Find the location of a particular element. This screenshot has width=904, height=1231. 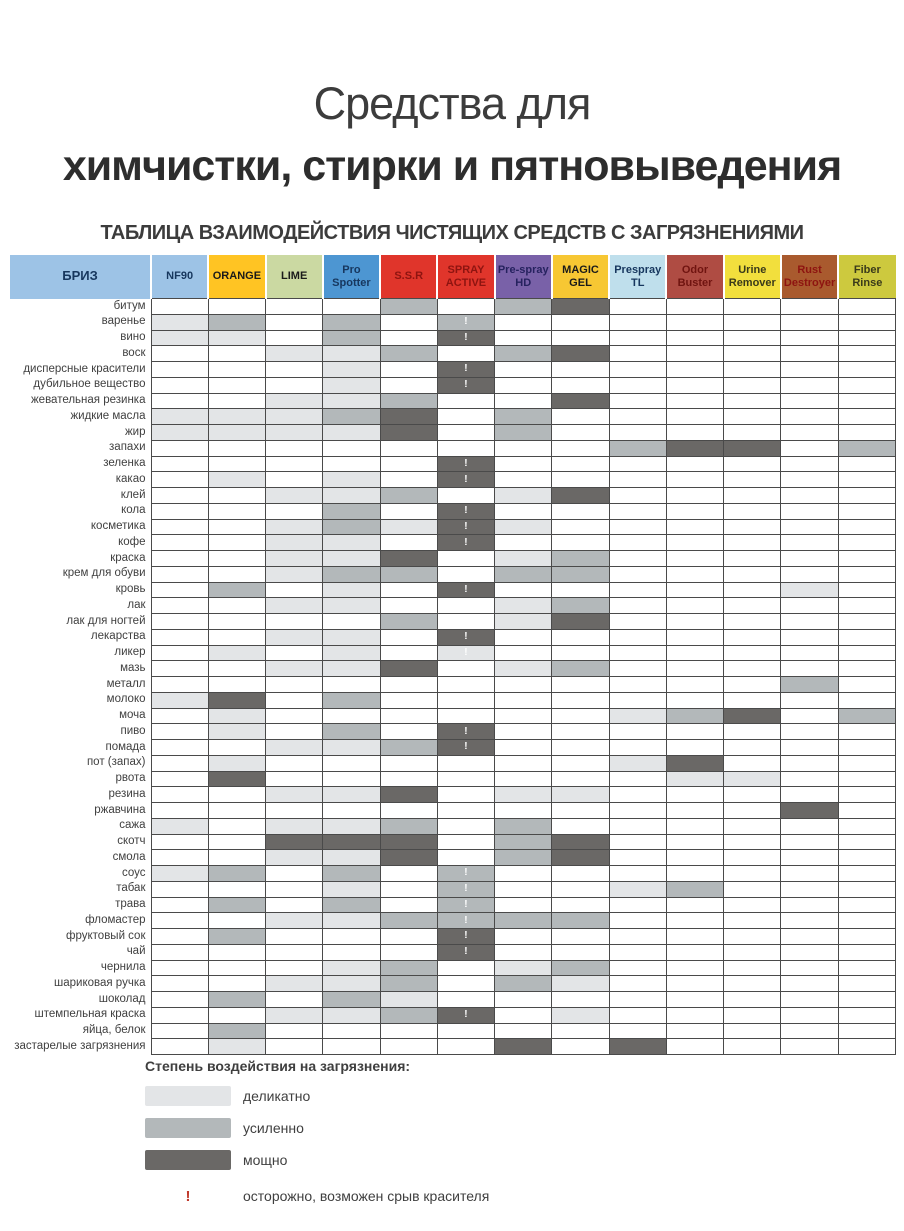

table-row: вино! is located at coordinates (453, 338).